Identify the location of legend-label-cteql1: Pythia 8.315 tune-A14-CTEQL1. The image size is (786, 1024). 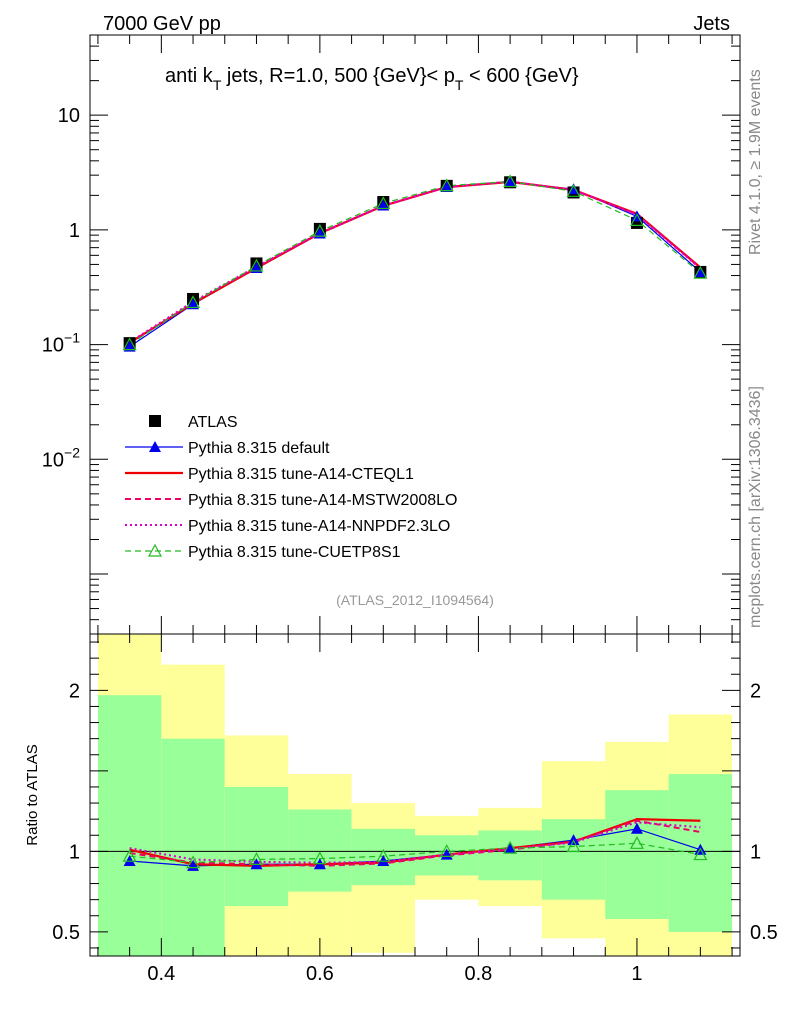
(301, 474).